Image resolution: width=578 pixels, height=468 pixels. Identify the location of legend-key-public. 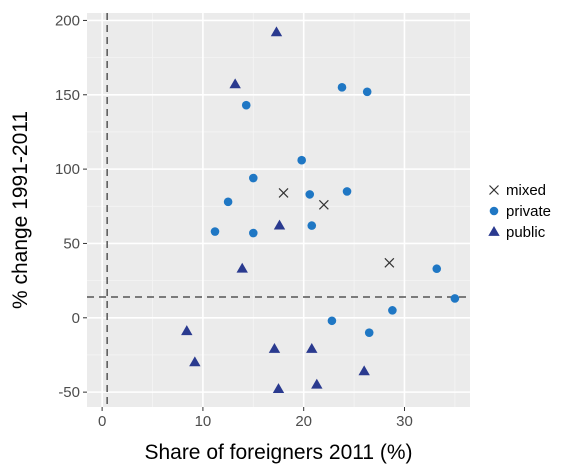
(494, 231).